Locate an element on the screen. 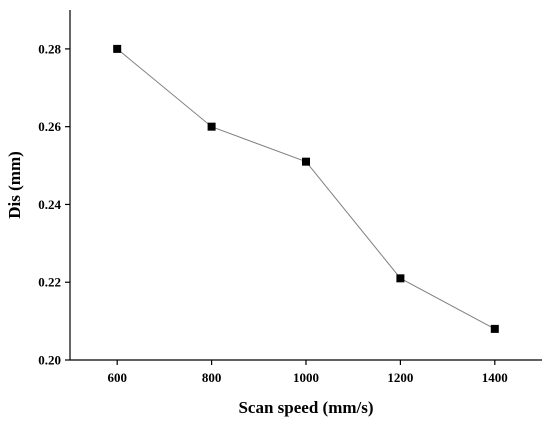 This screenshot has height=422, width=550. x-tick-label: 1400 is located at coordinates (495, 377).